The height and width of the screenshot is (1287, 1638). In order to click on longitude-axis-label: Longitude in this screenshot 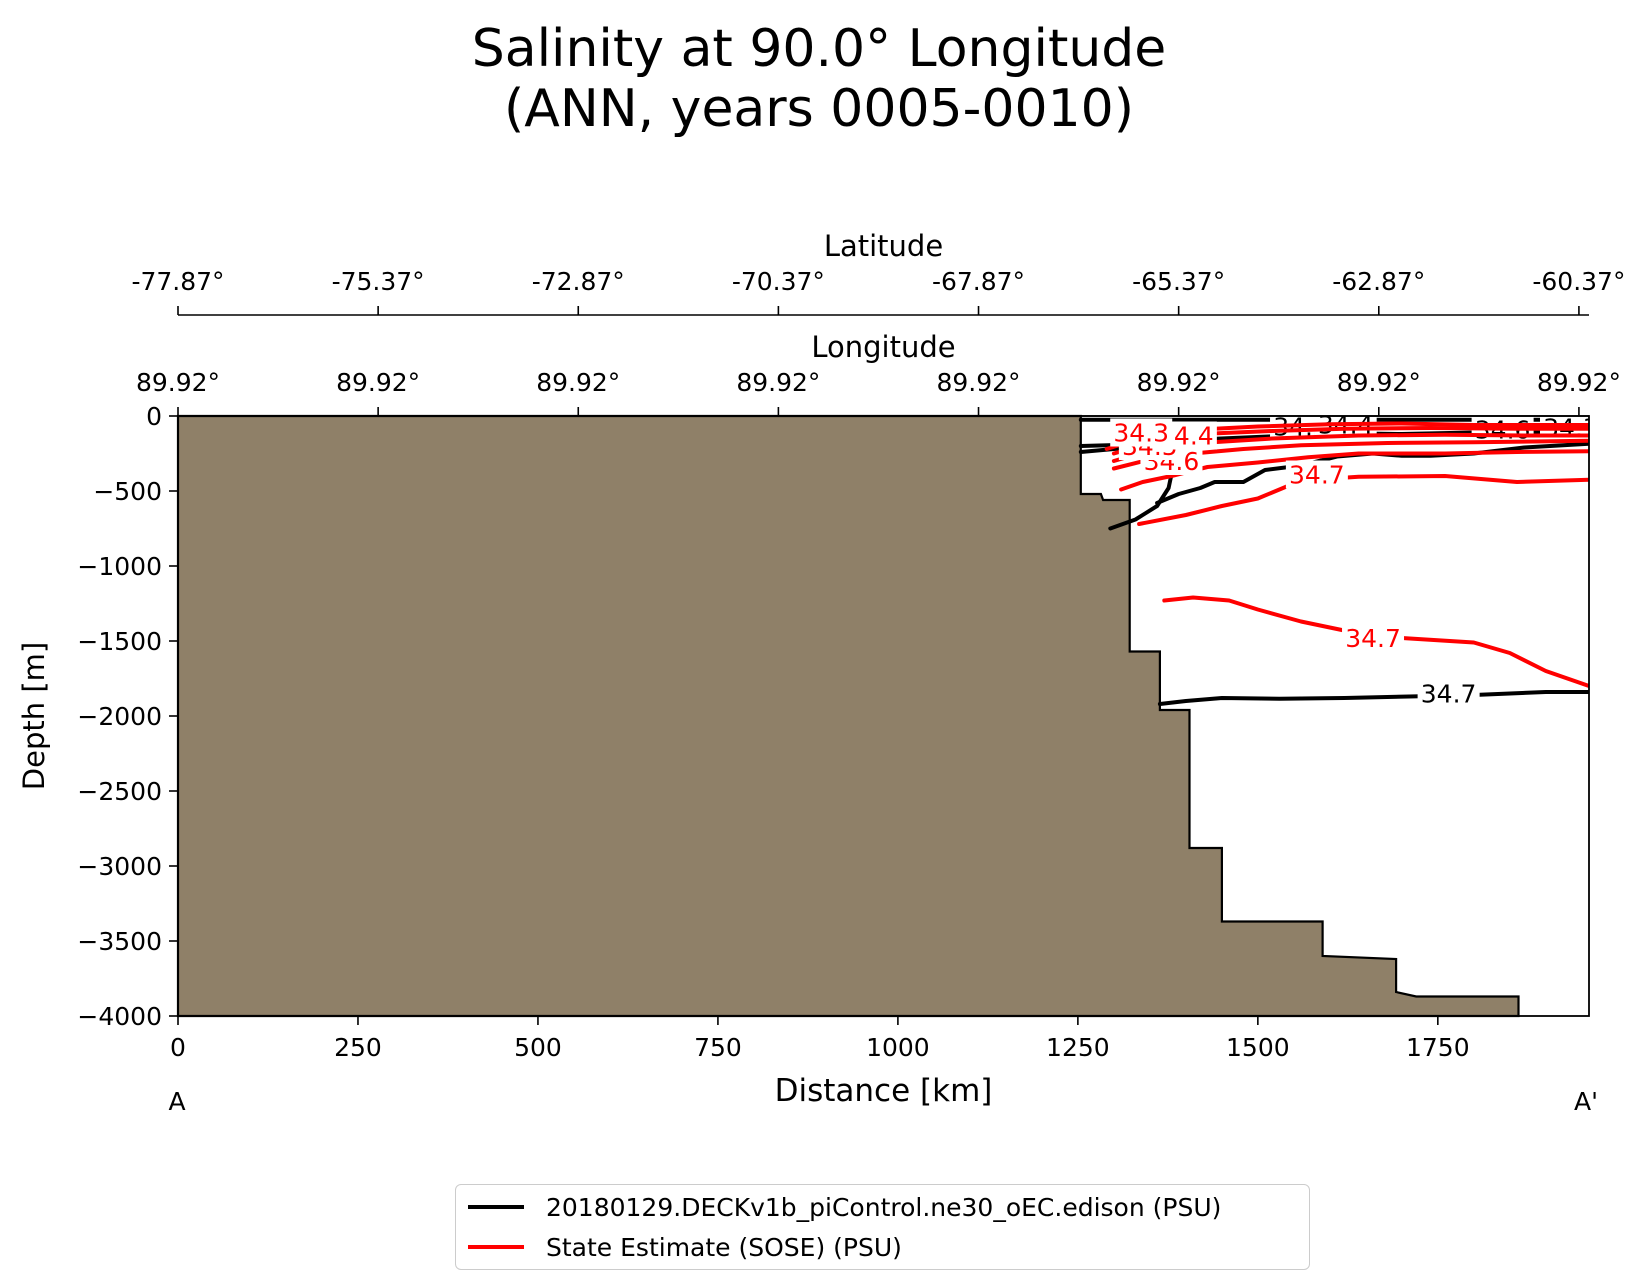, I will do `click(883, 347)`.